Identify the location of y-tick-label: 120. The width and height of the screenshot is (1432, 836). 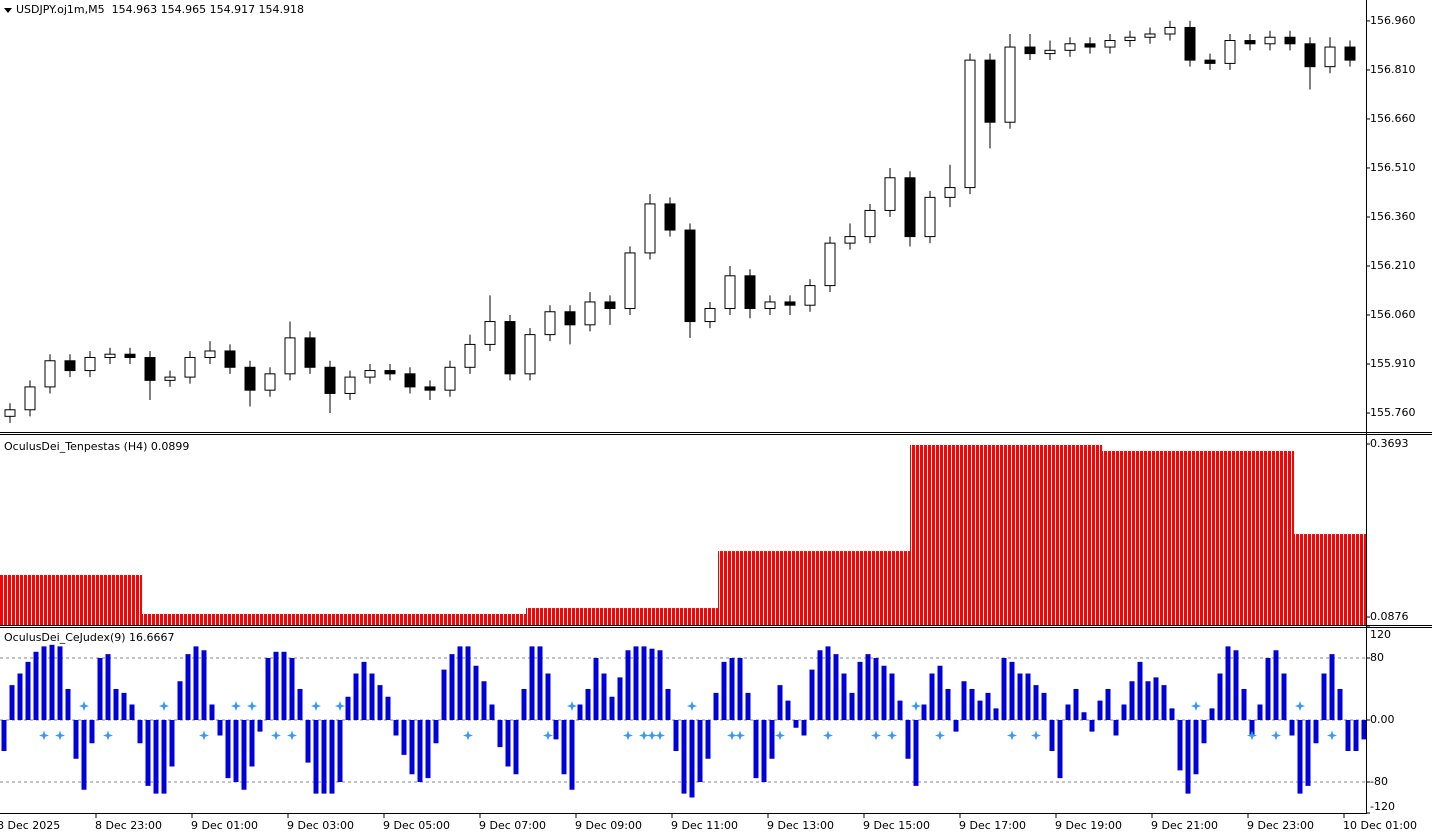
(1380, 634).